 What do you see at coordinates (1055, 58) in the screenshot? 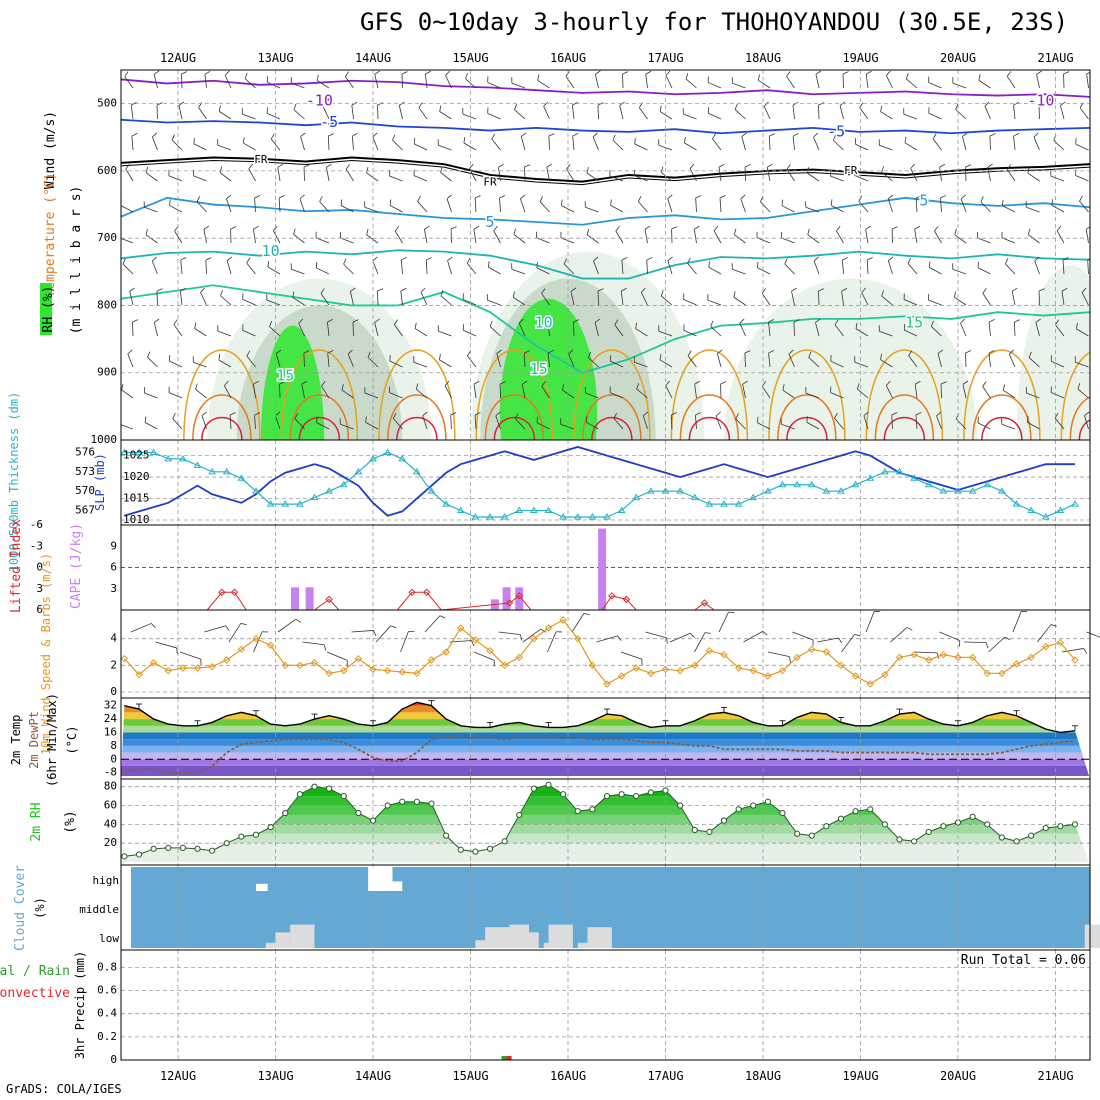
I see `date-label-top: 21AUG` at bounding box center [1055, 58].